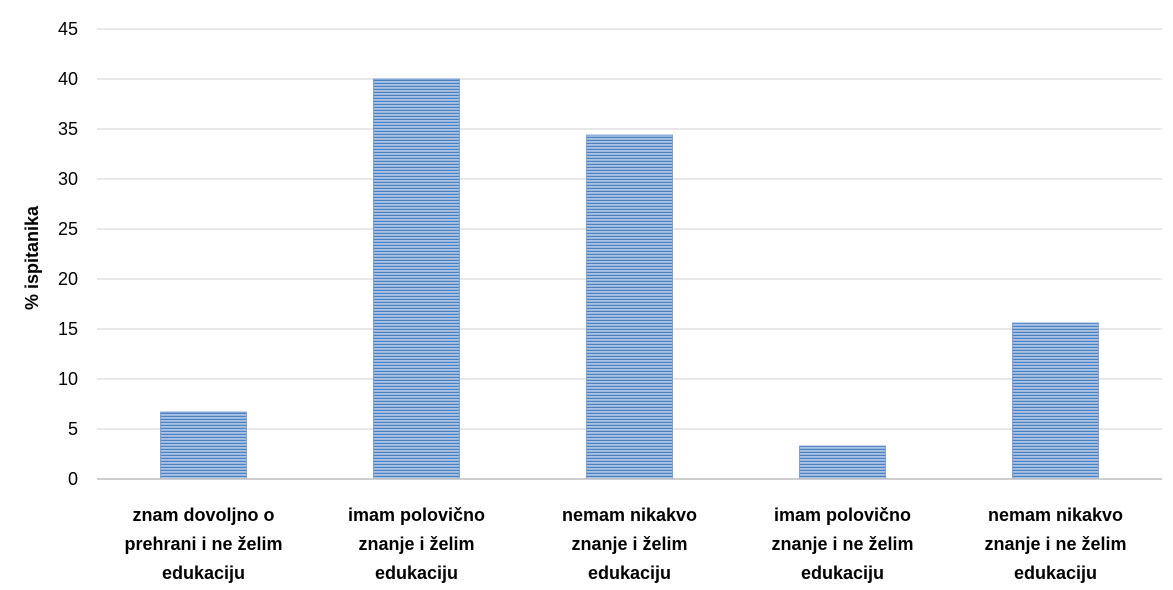  Describe the element at coordinates (204, 515) in the screenshot. I see `category-label: znam dovoljno o` at that location.